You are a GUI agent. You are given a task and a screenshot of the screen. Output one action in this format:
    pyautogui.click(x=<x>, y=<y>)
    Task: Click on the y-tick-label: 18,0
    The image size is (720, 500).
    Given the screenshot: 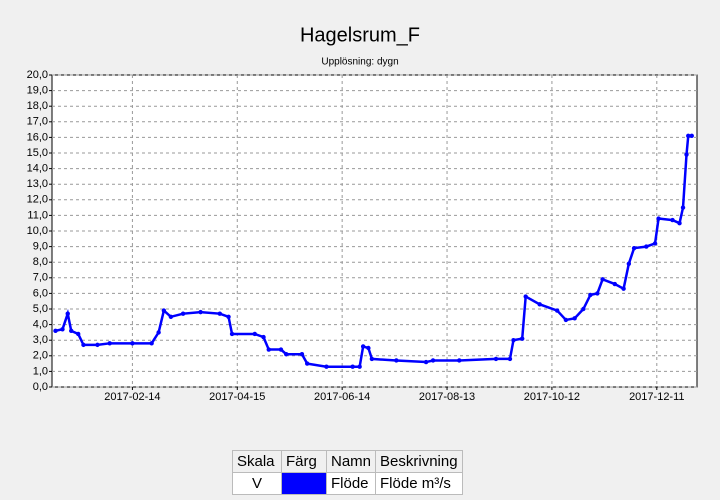 What is the action you would take?
    pyautogui.click(x=37, y=106)
    